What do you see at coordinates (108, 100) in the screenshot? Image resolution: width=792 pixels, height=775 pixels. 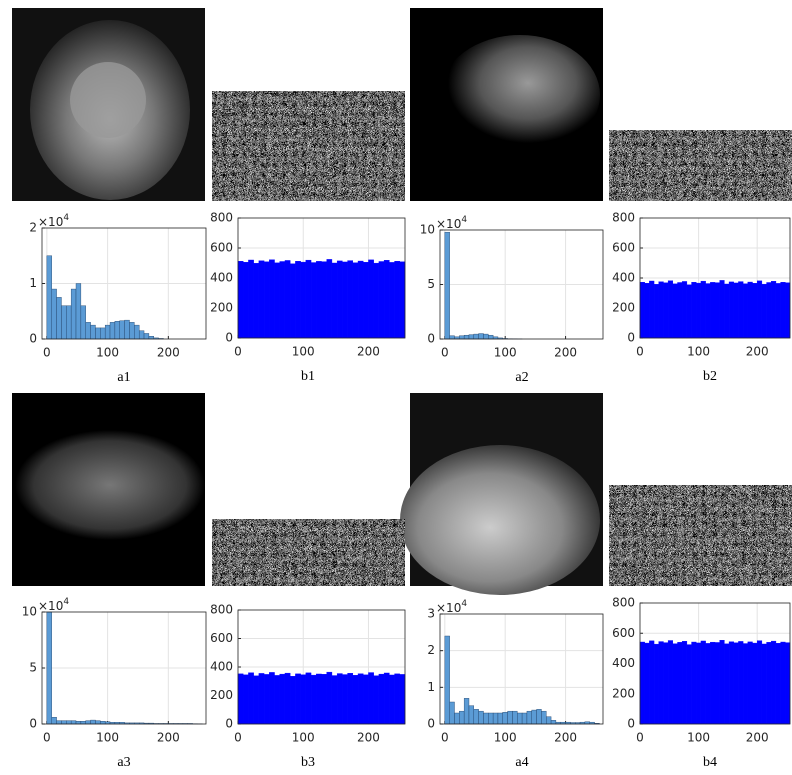 I see `image-knee-bone` at bounding box center [108, 100].